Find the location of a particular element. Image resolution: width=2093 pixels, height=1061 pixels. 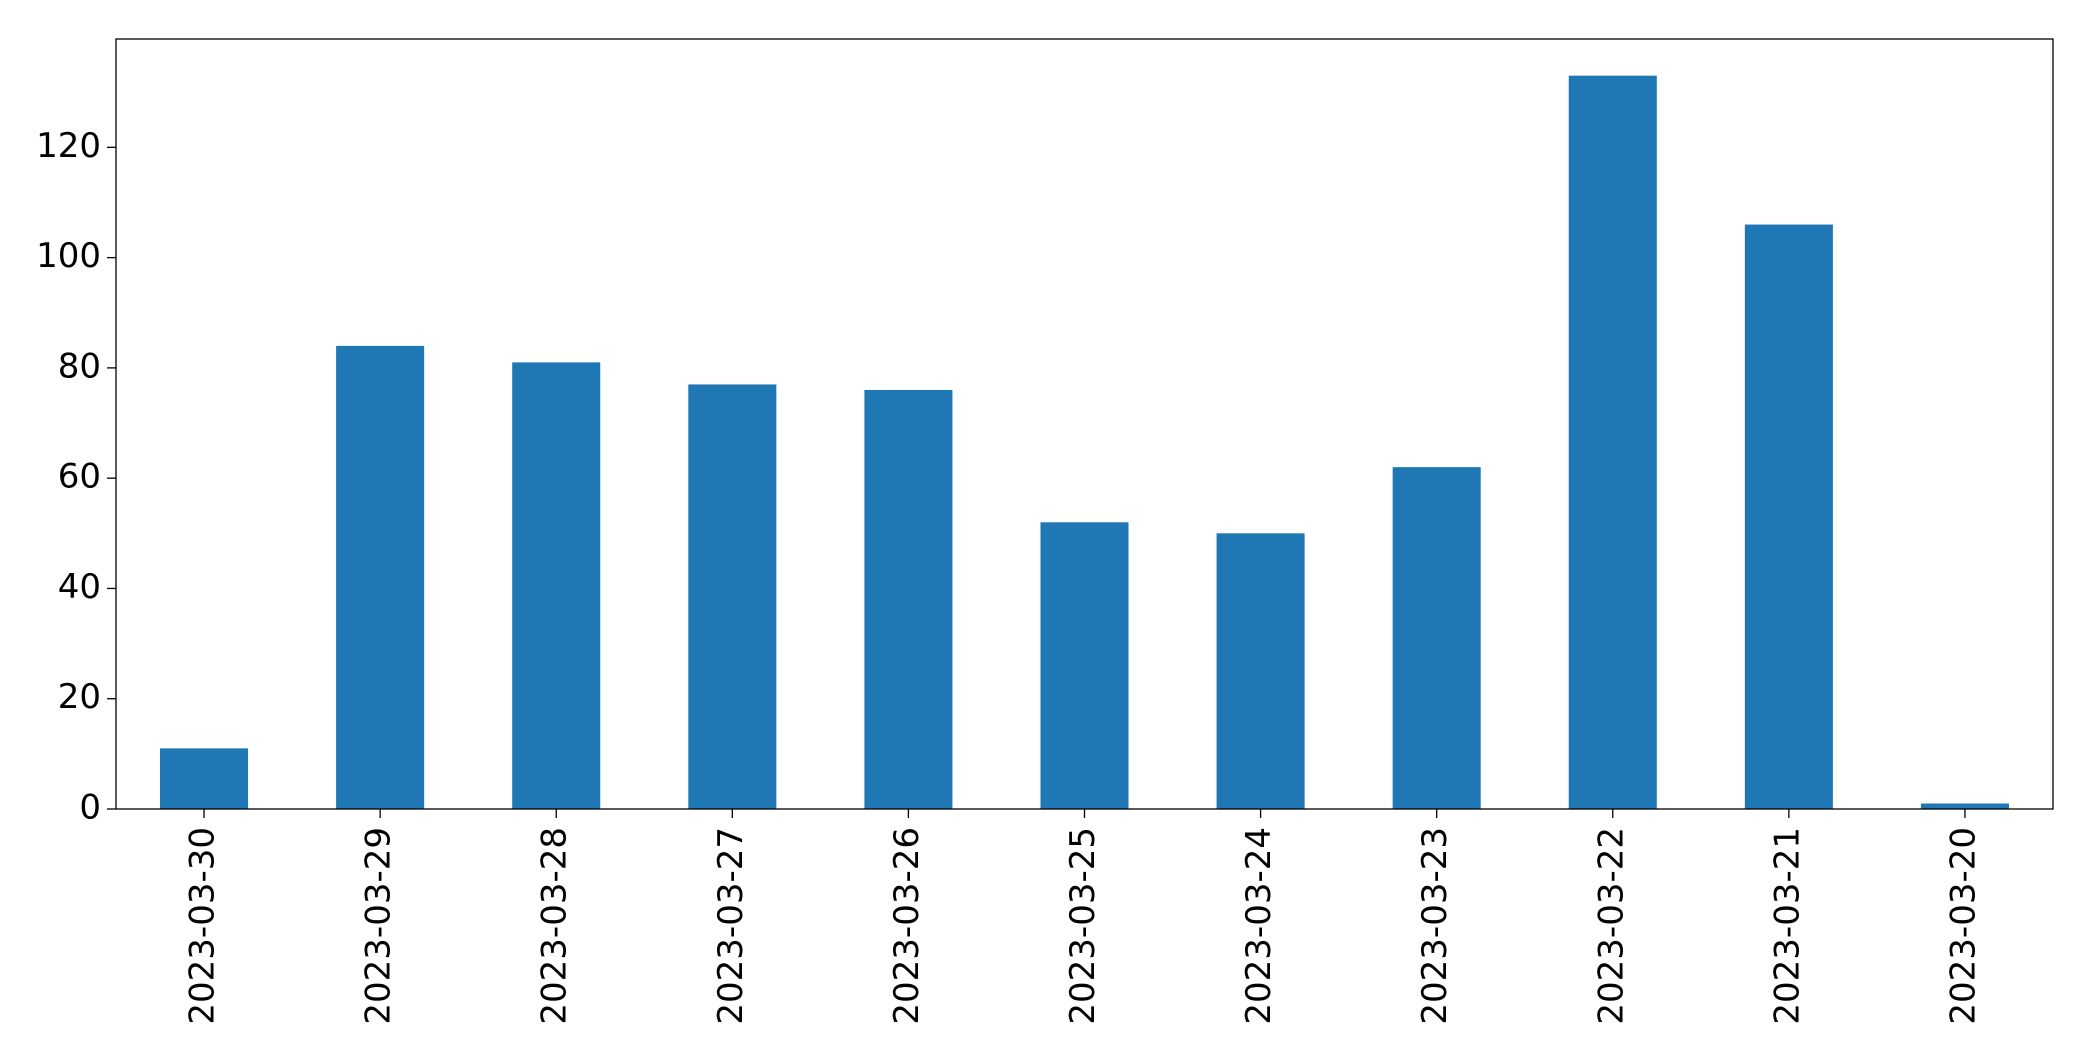

x-tick-label: 2023-03-20 is located at coordinates (1963, 926).